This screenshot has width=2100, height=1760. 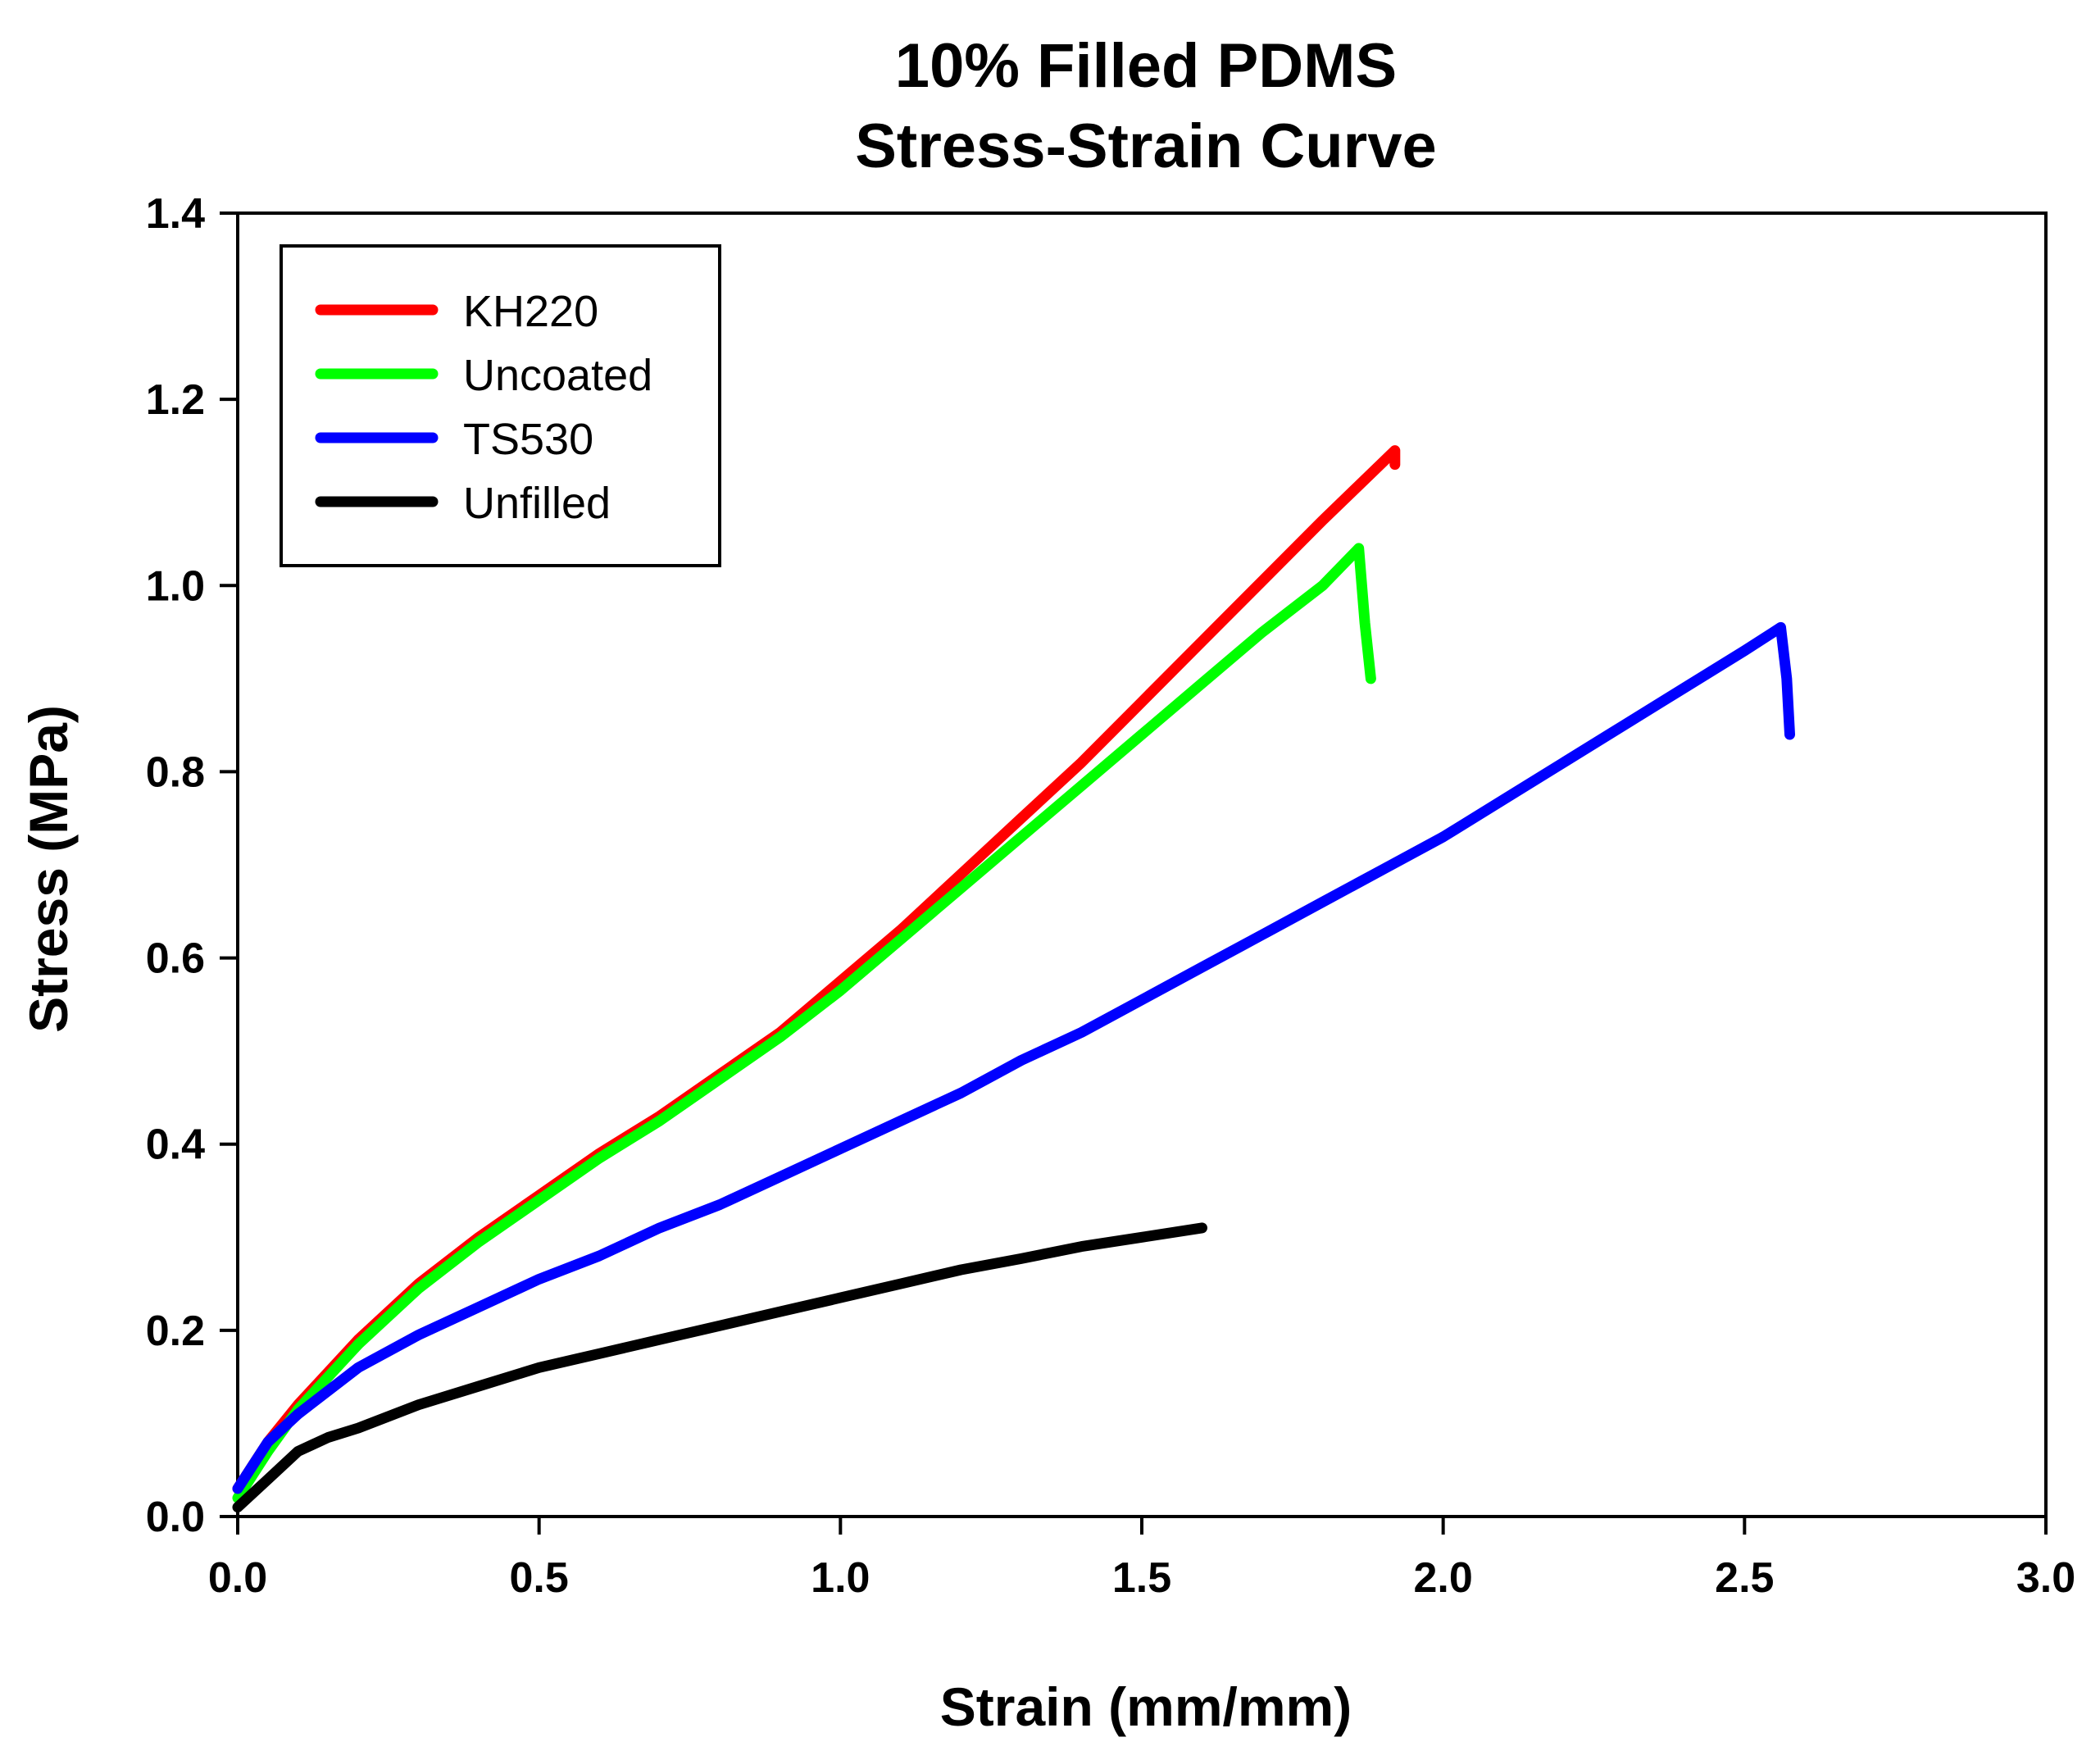 I want to click on x-tick-label: 0.5, so click(x=539, y=1578).